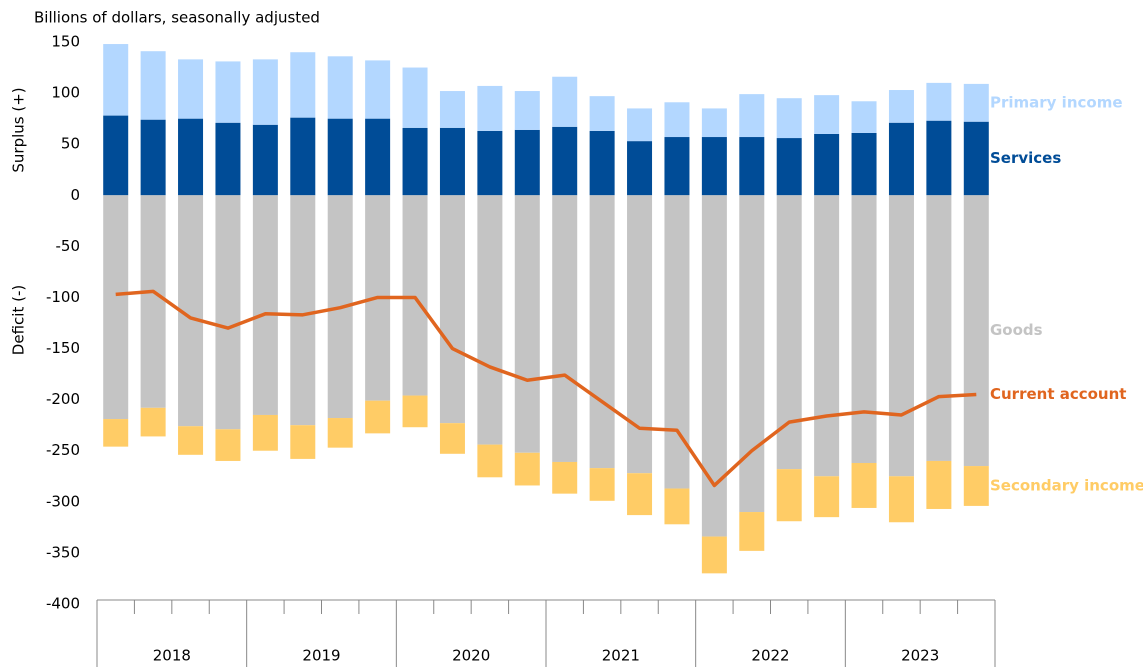 The width and height of the screenshot is (1143, 667). I want to click on legend-label: Goods, so click(1016, 330).